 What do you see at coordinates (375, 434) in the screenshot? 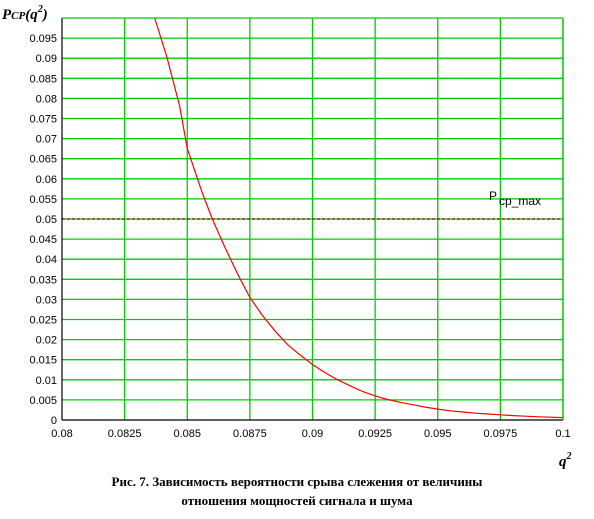
I see `x-tick-label: 0.0925` at bounding box center [375, 434].